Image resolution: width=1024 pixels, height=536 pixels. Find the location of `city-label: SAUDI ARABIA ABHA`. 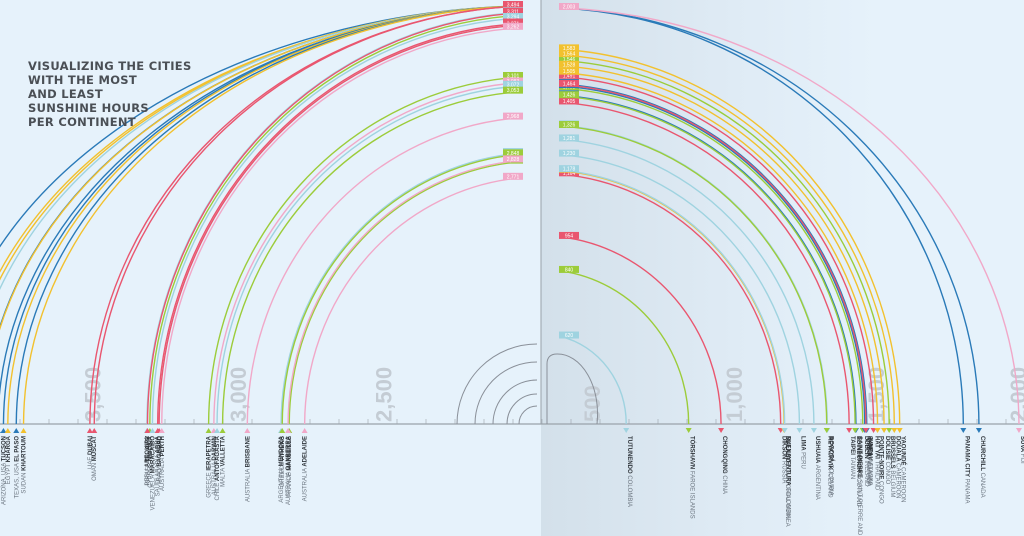

city-label: SAUDI ARABIA ABHA is located at coordinates (159, 465).